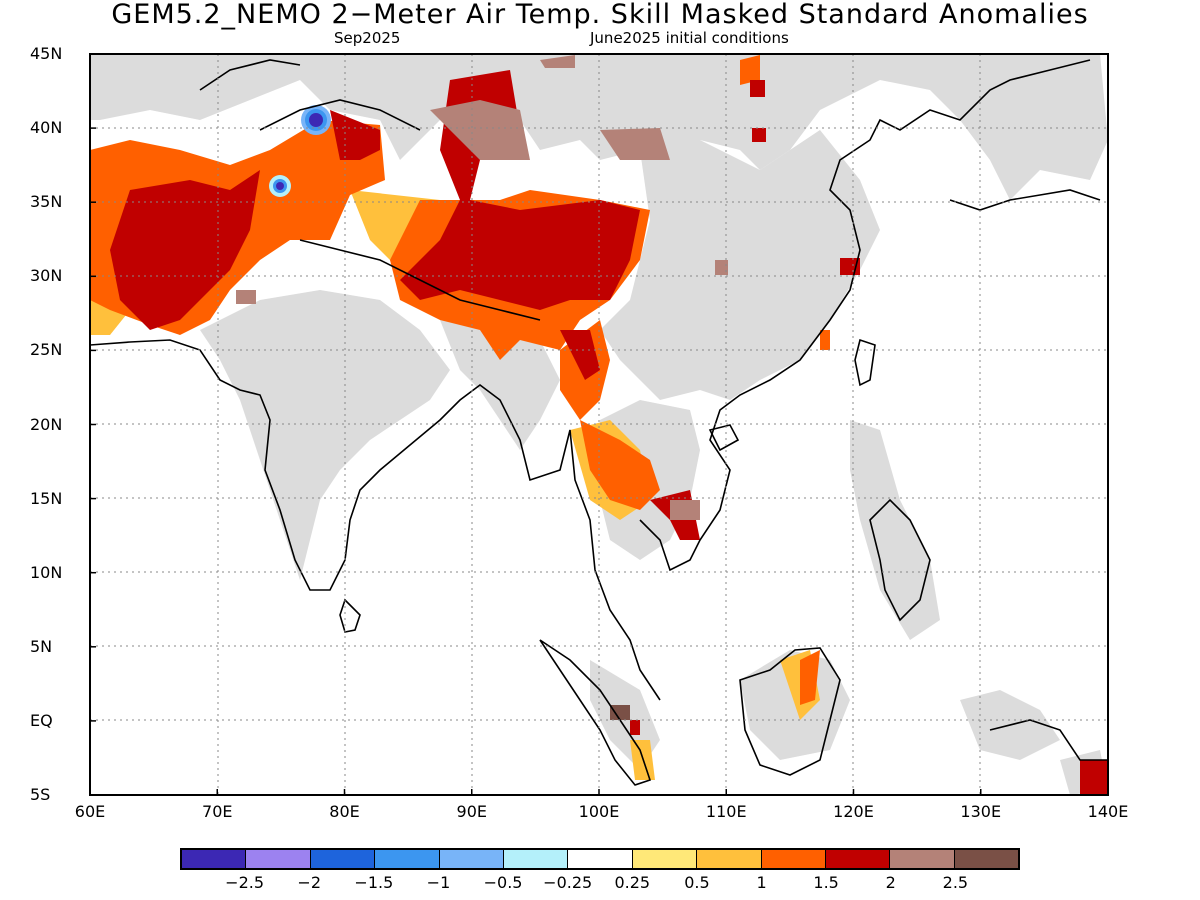 The image size is (1200, 900). I want to click on lon-label: 70E, so click(217, 811).